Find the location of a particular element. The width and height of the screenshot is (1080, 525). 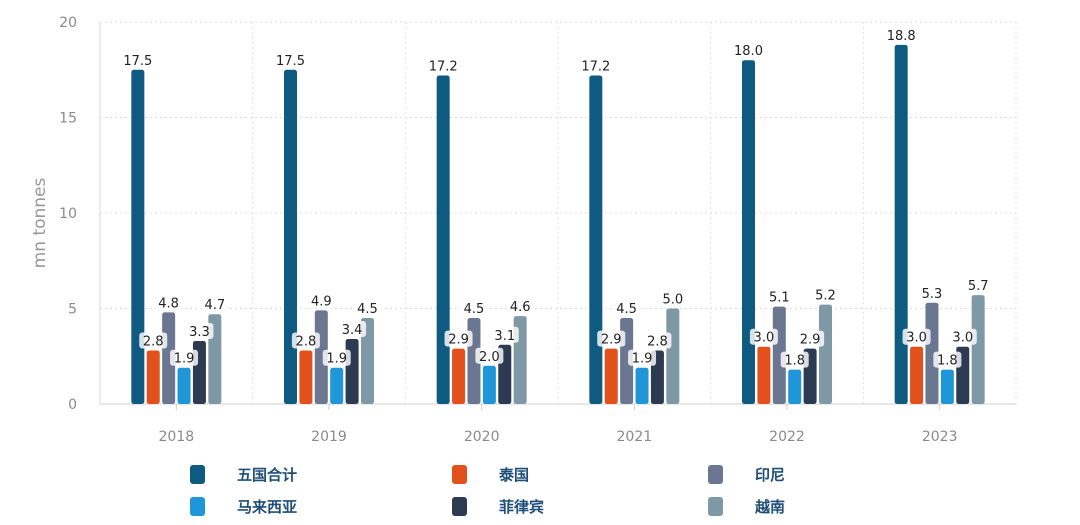

legend-label: 泰国 is located at coordinates (514, 474).